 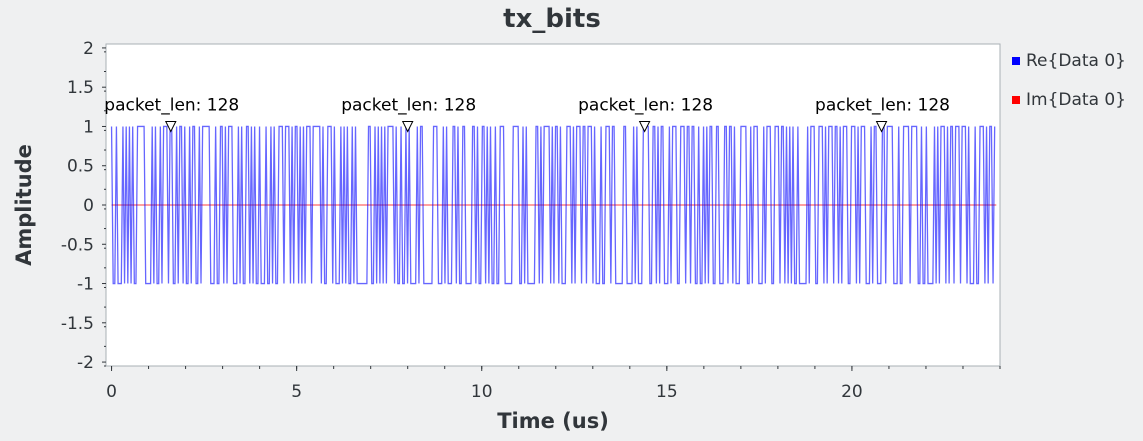 I want to click on legend: Re{Data 0} Im{Data 0}, so click(x=1069, y=89).